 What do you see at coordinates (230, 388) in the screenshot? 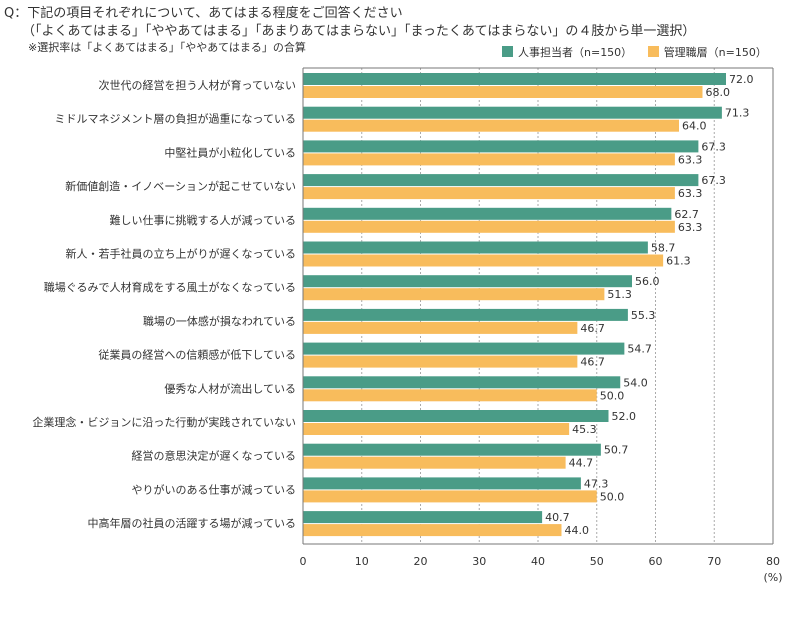
I see `category-label-9: 優秀な人材が流出している` at bounding box center [230, 388].